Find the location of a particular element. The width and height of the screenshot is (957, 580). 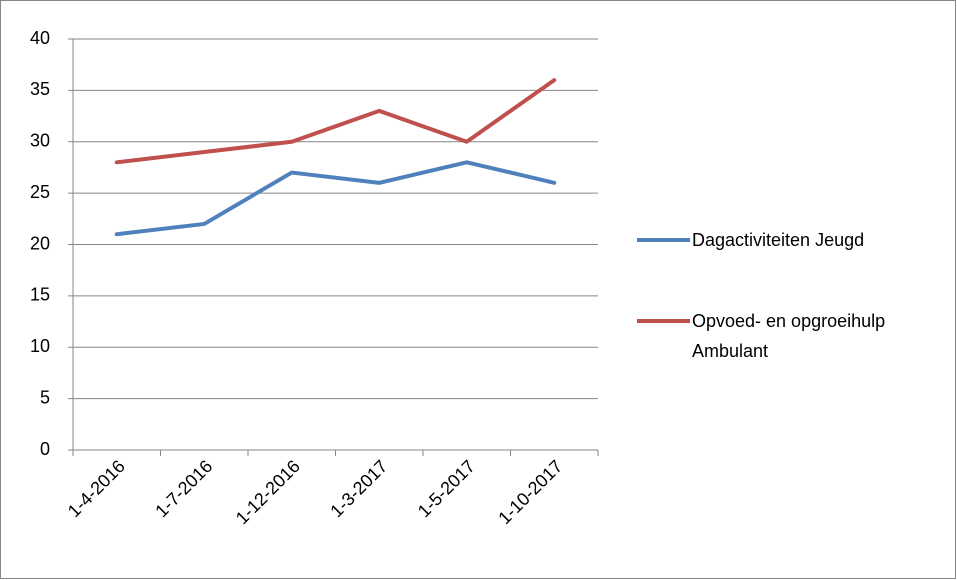

legend-label: Opvoed- en opgroeihulp Ambulant is located at coordinates (789, 336).